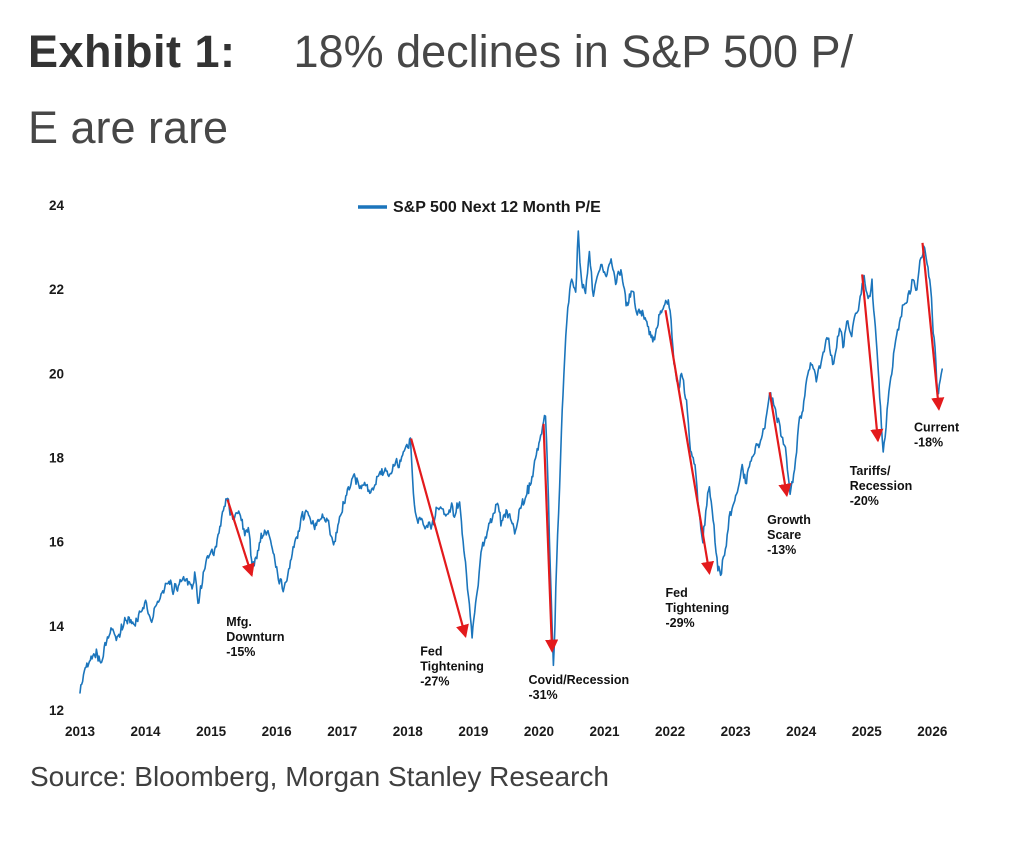 This screenshot has height=858, width=1009. Describe the element at coordinates (57, 458) in the screenshot. I see `y-tick-label: 18` at that location.